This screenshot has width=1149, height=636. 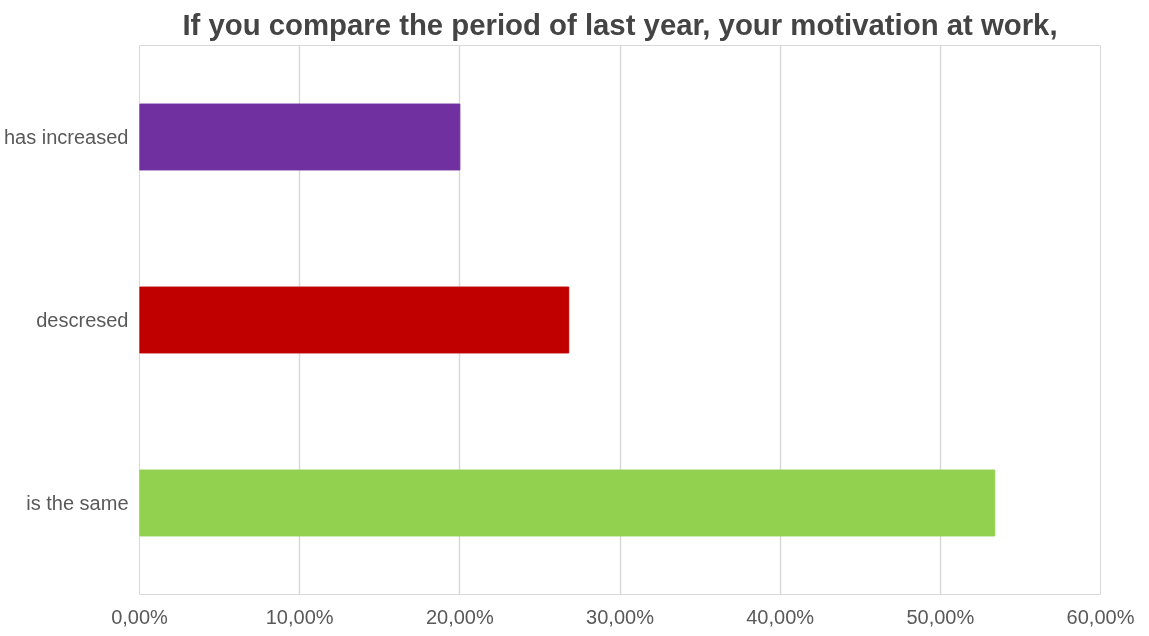 I want to click on x-tick-label: 10,00%, so click(x=299, y=616).